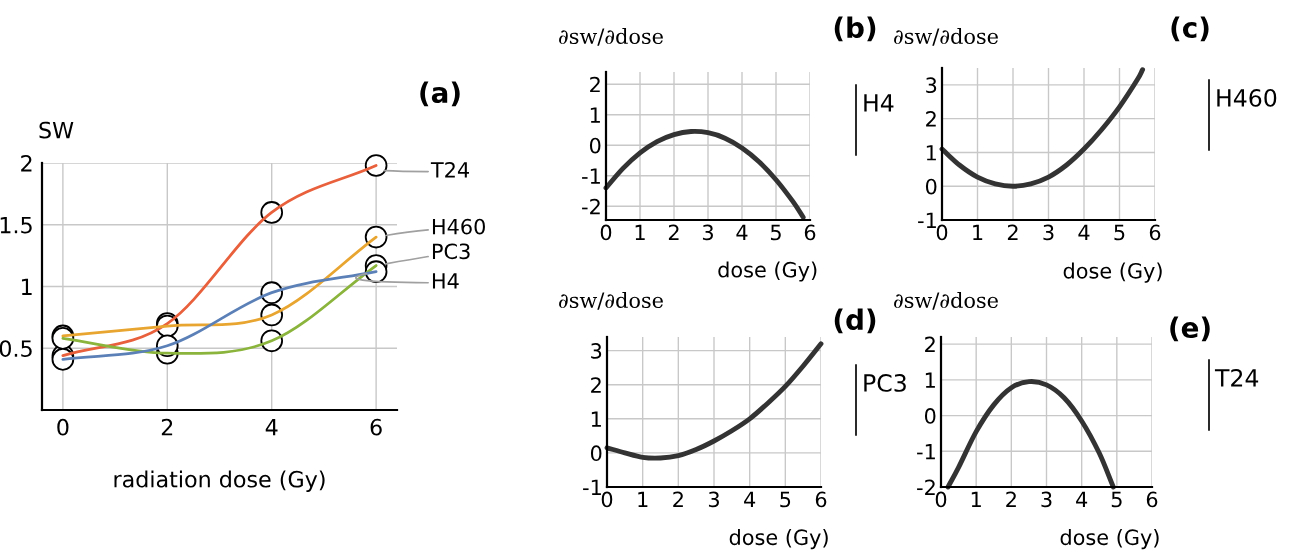 This screenshot has width=1296, height=557. What do you see at coordinates (855, 29) in the screenshot?
I see `text: (b)` at bounding box center [855, 29].